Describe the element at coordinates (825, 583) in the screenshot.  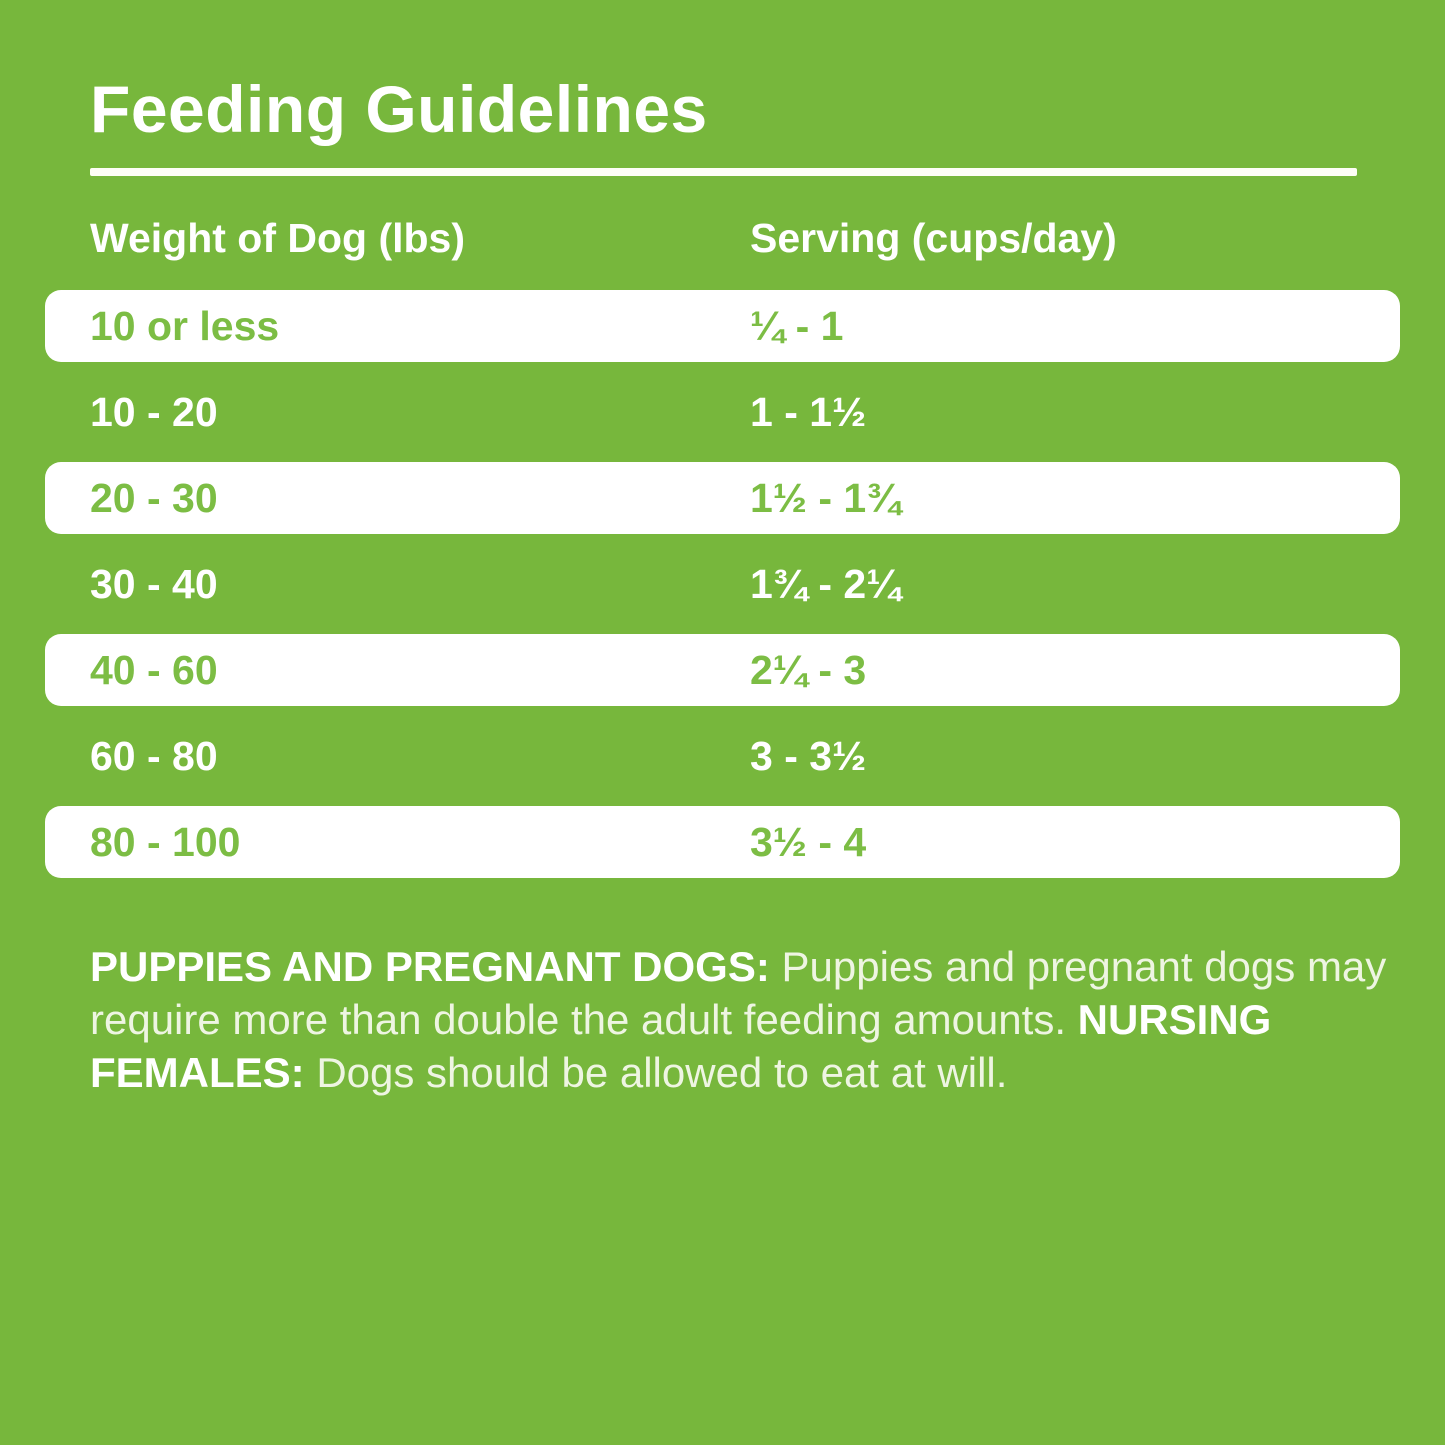
I see `serving-cell: 1¾ - 2¼` at that location.